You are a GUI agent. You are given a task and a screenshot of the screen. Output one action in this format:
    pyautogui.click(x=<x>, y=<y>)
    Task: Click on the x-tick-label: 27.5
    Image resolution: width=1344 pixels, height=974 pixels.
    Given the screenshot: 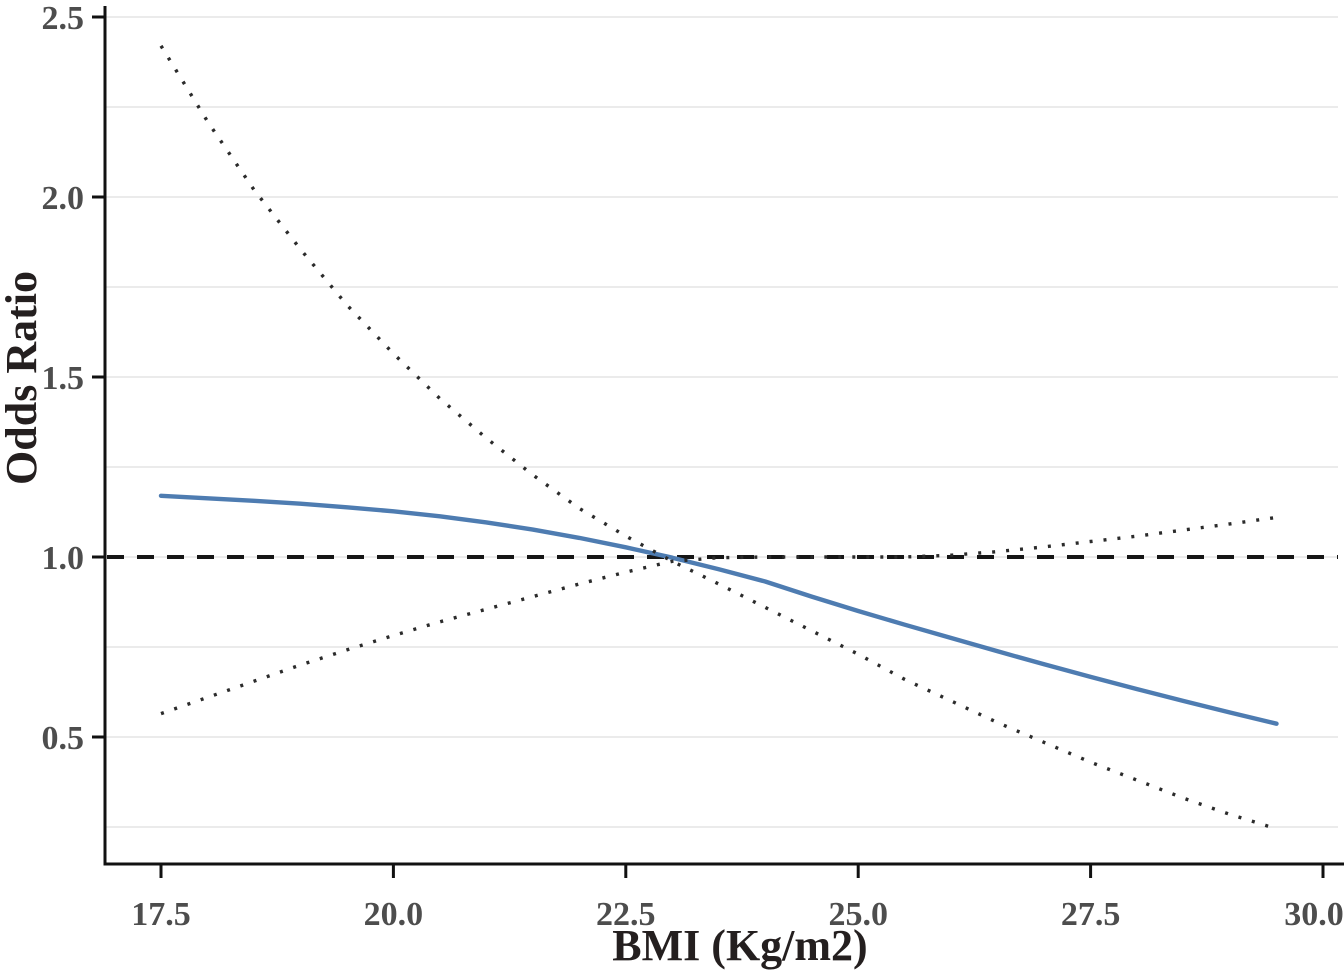 What is the action you would take?
    pyautogui.click(x=1091, y=914)
    